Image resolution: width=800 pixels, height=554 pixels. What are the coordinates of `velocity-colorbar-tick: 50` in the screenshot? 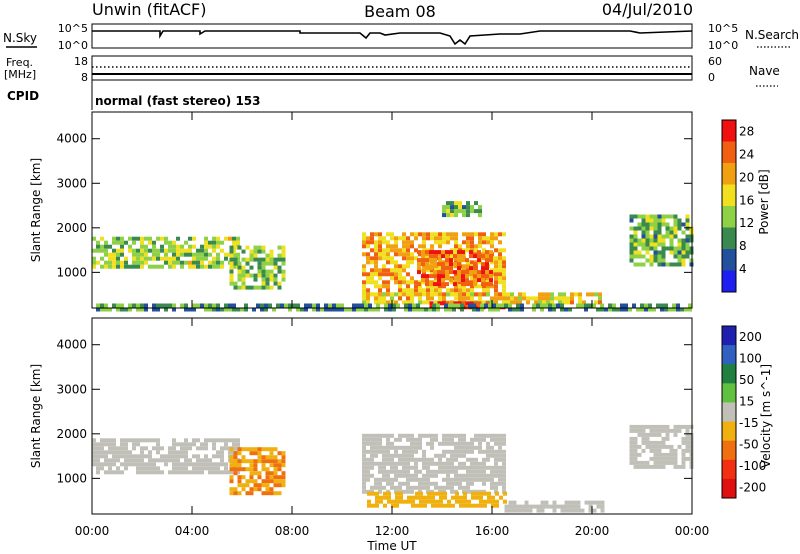 It's located at (746, 380).